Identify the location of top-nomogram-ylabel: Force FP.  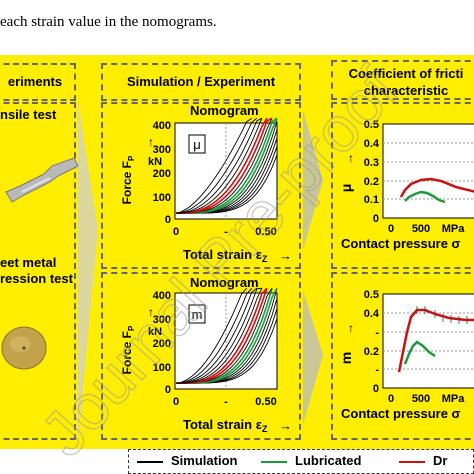
(128, 179).